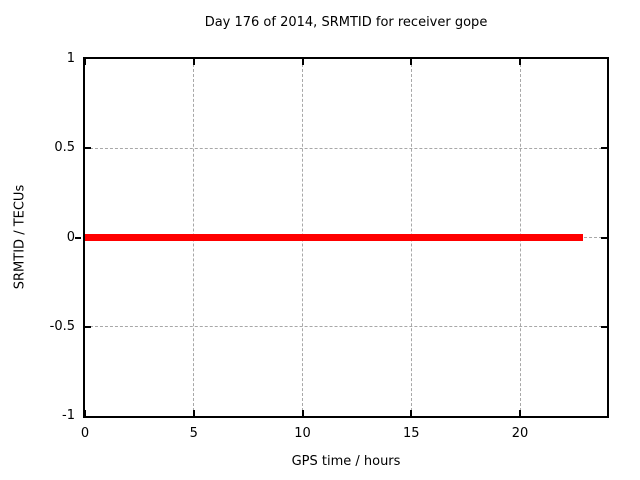  I want to click on x-tick-label: 20, so click(520, 433).